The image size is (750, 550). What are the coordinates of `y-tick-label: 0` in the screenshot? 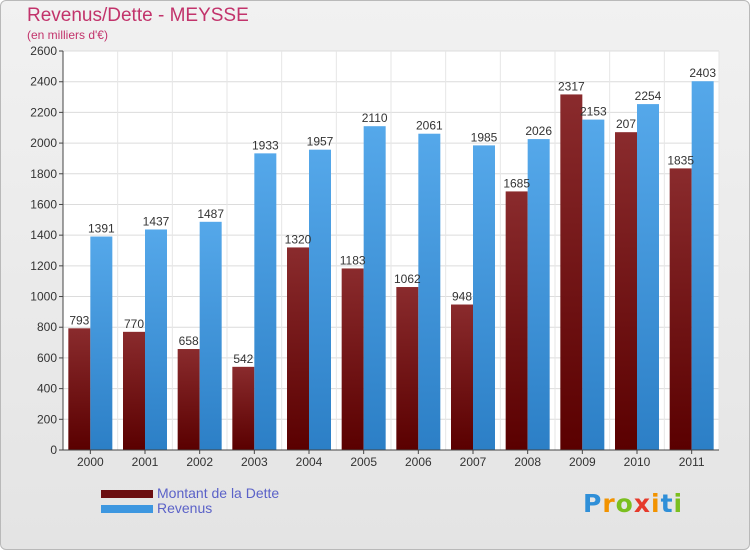 It's located at (53, 450).